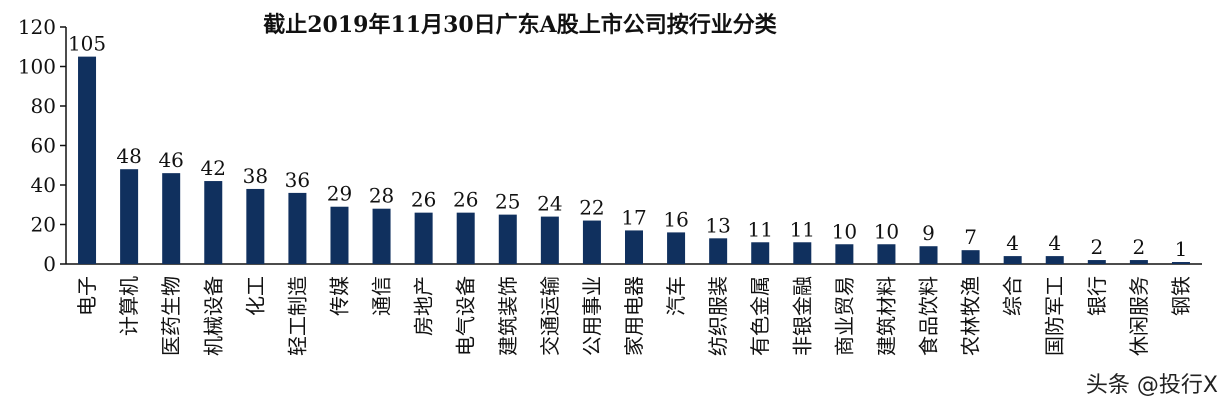  What do you see at coordinates (675, 219) in the screenshot?
I see `data-label: 16` at bounding box center [675, 219].